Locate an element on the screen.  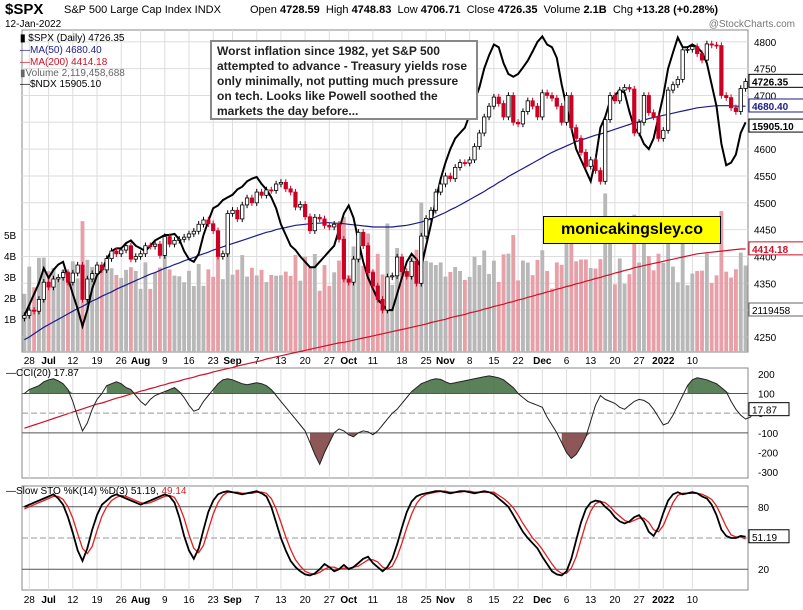
chart-date: 12-Jan-2022 is located at coordinates (33, 24).